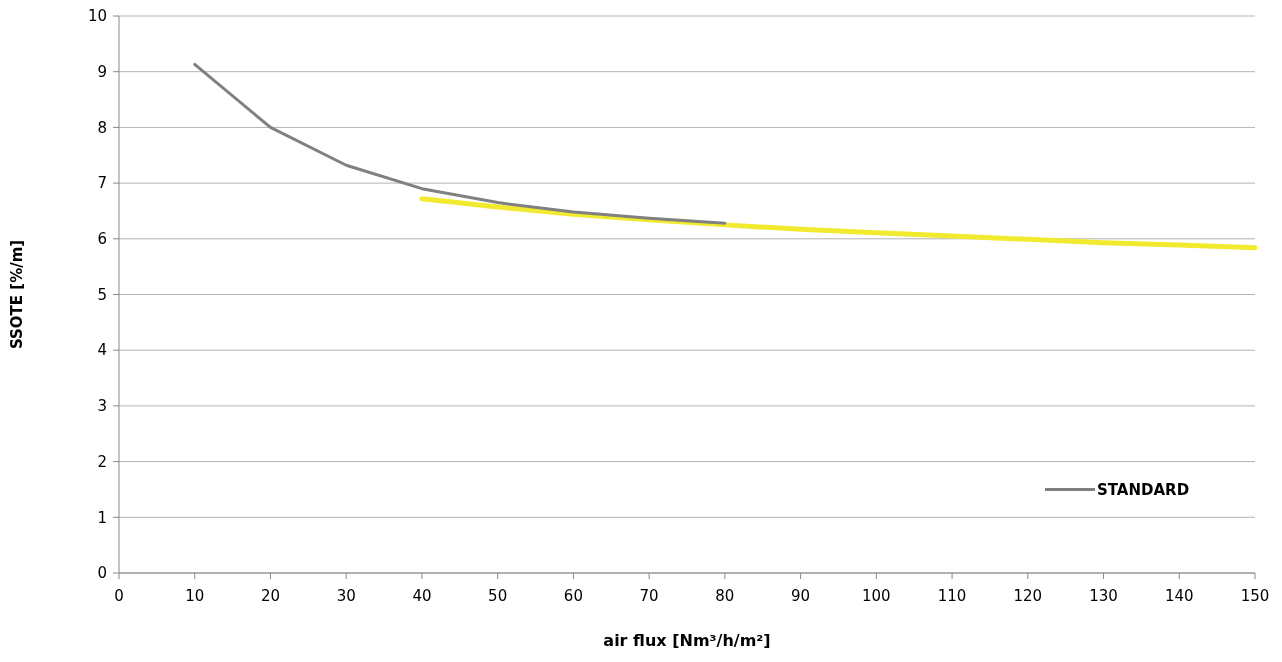 The height and width of the screenshot is (662, 1282). Describe the element at coordinates (102, 406) in the screenshot. I see `y-tick-label: 3` at that location.